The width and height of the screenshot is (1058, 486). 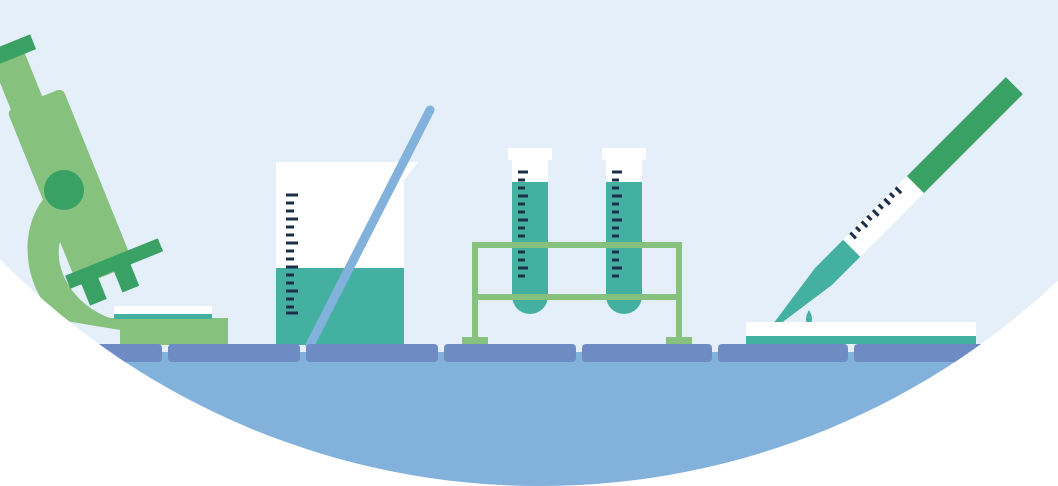 I want to click on microscope, so click(x=114, y=189).